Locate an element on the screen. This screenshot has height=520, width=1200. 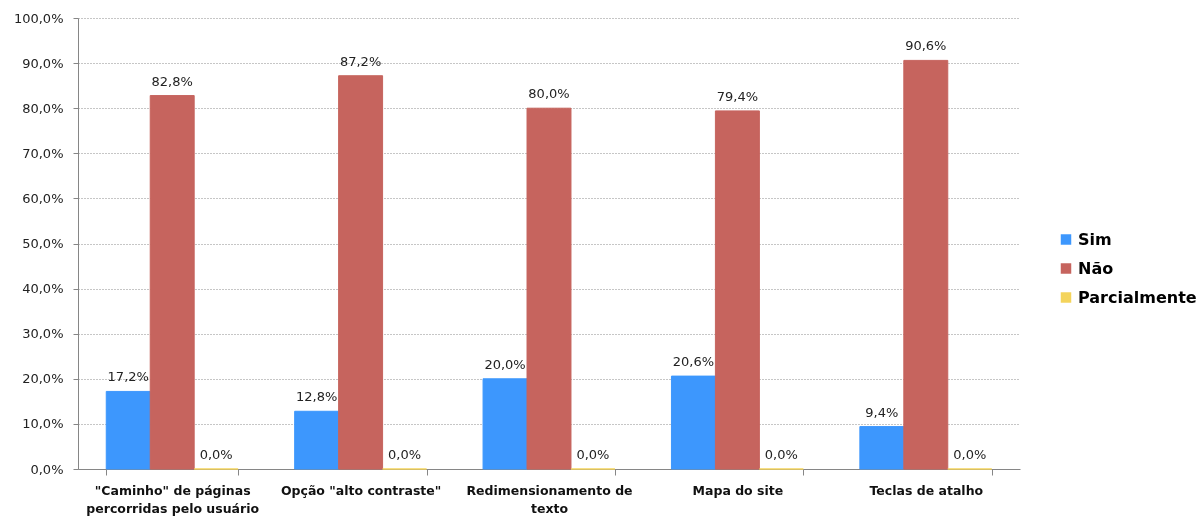
data-label: 17,2% is located at coordinates (128, 377).